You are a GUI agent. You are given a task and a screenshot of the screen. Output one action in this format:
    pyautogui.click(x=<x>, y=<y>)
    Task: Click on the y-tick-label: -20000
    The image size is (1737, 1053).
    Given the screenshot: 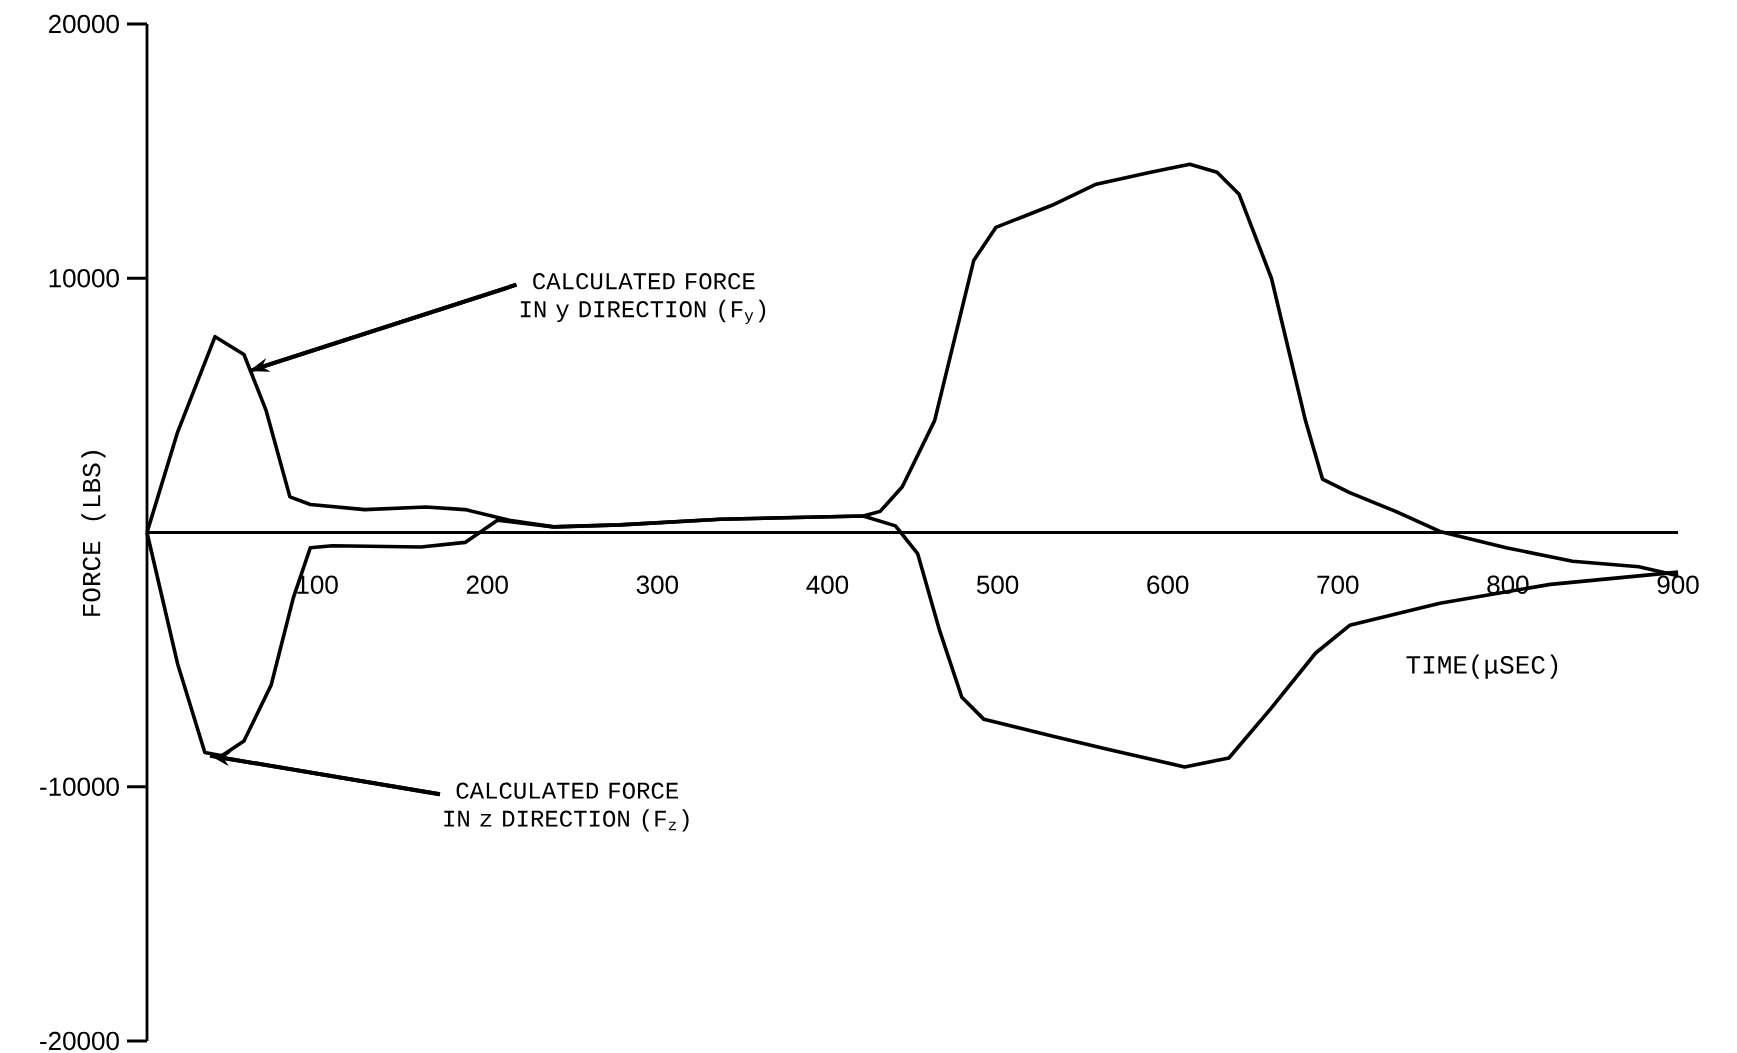 What is the action you would take?
    pyautogui.click(x=79, y=1041)
    